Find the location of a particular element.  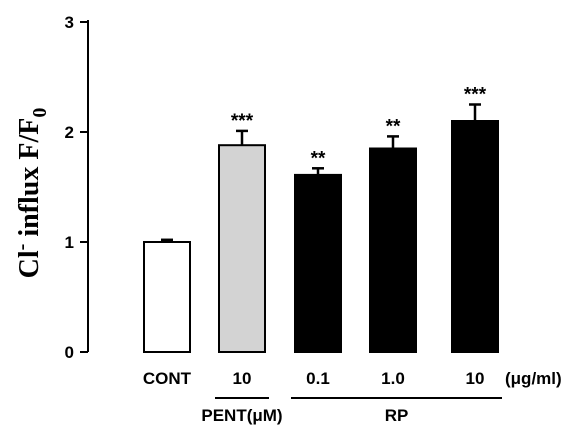

y-tick-label: 0 is located at coordinates (69, 352).